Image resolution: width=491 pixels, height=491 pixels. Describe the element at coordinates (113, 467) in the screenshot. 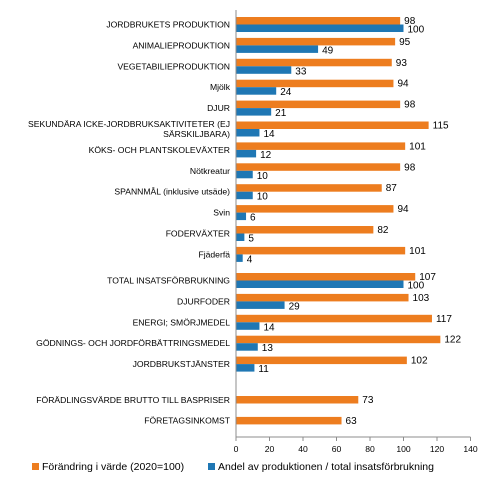

I see `legend-label-change: Förändring i värde (2020=100)` at that location.